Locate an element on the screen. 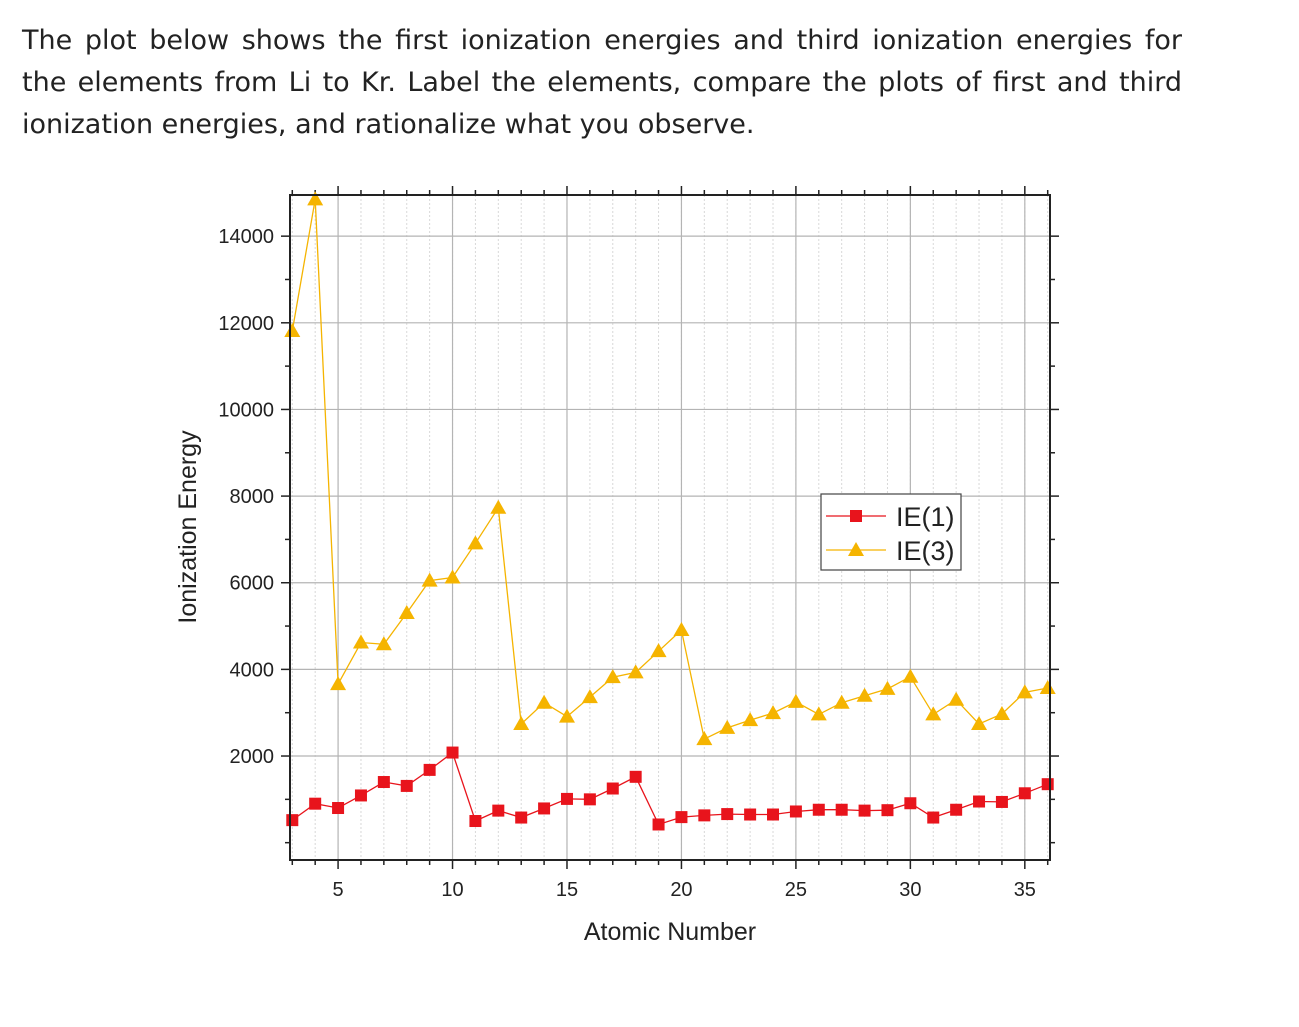 This screenshot has width=1299, height=1027. x-tick-label: 20 is located at coordinates (681, 890).